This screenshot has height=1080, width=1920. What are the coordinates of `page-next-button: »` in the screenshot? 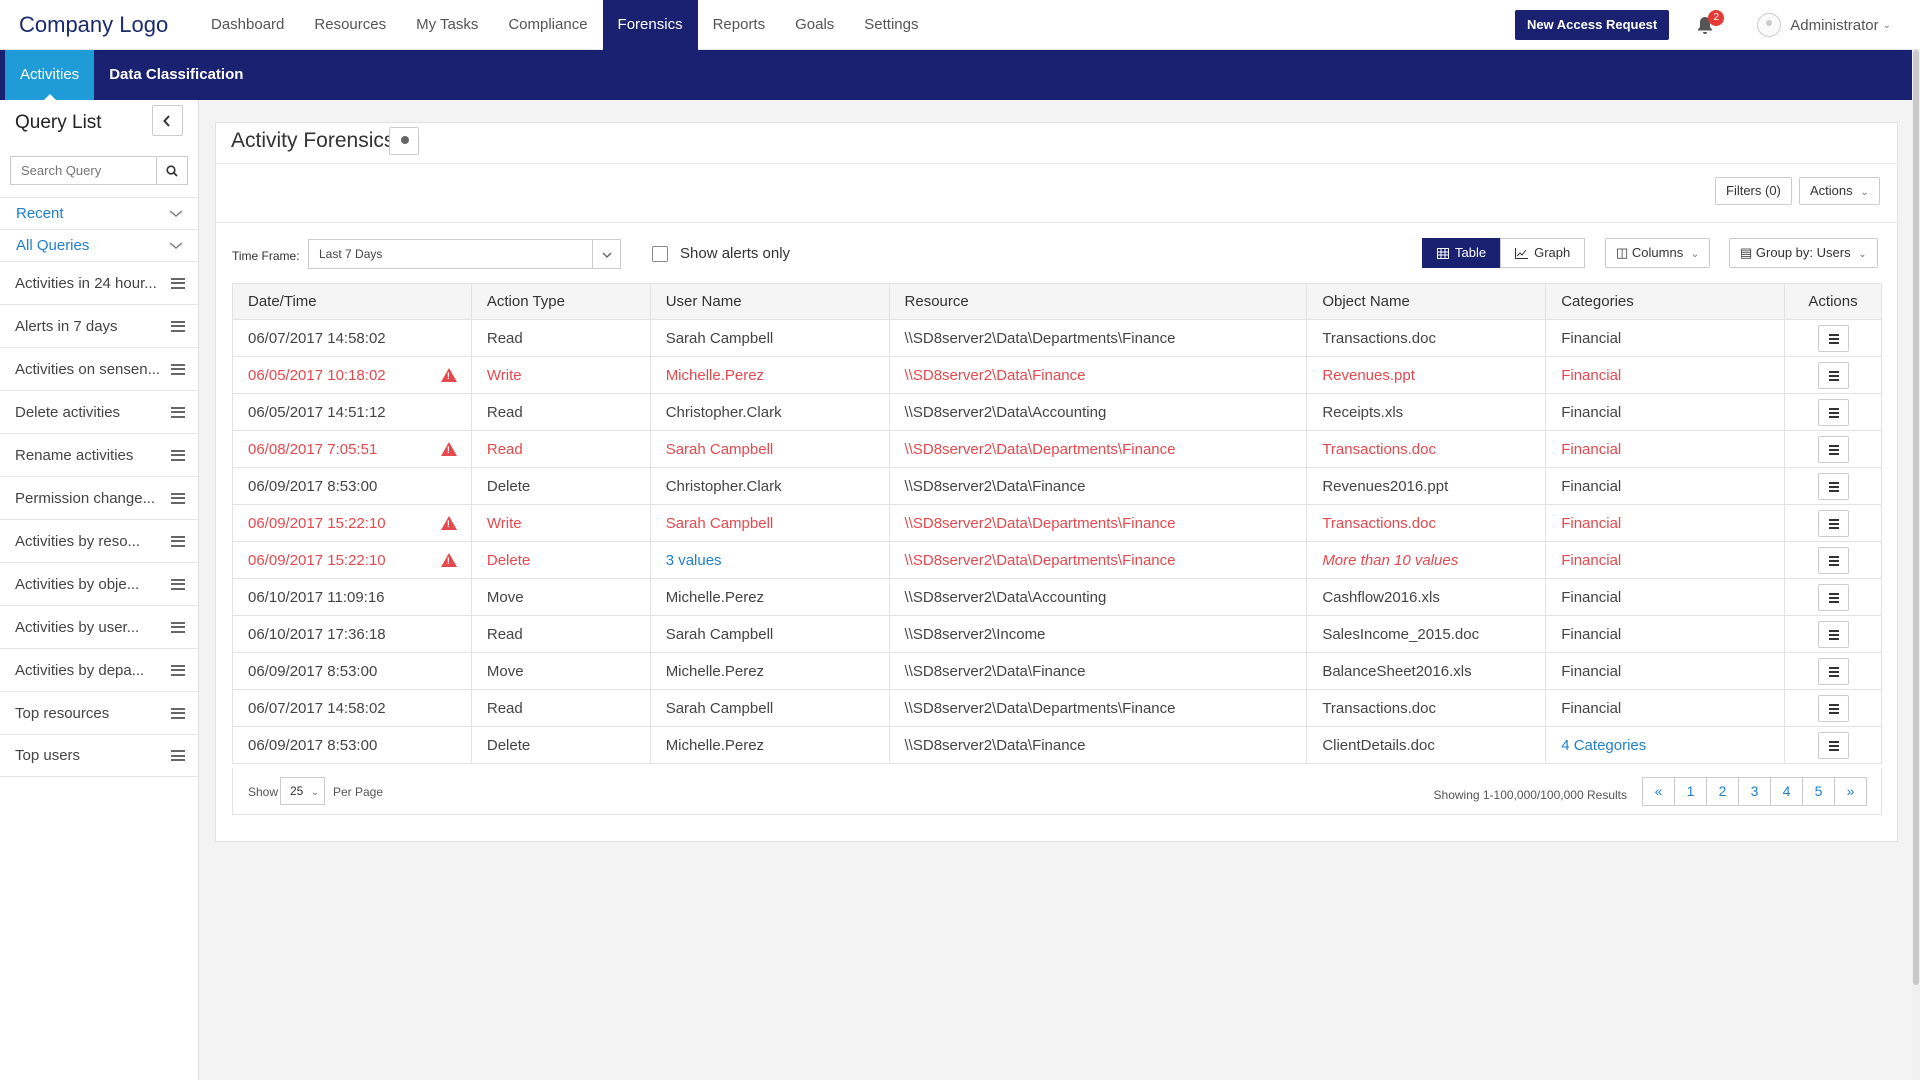 It's located at (1850, 791).